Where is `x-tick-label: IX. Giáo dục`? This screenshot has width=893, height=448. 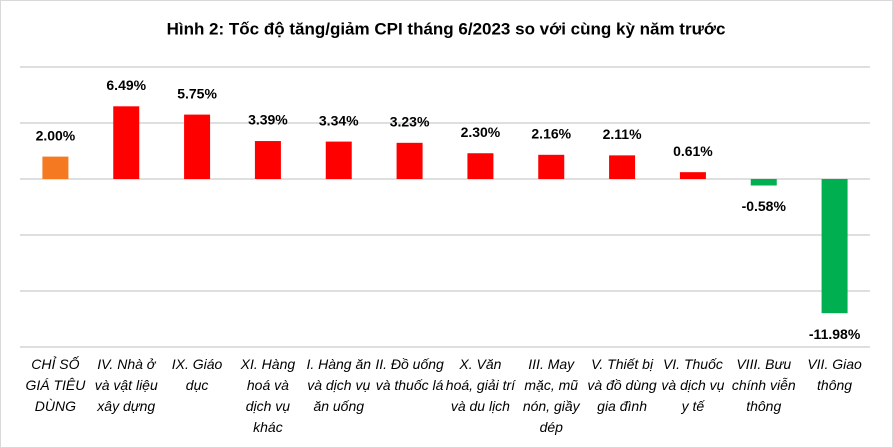 x-tick-label: IX. Giáo dục is located at coordinates (197, 374).